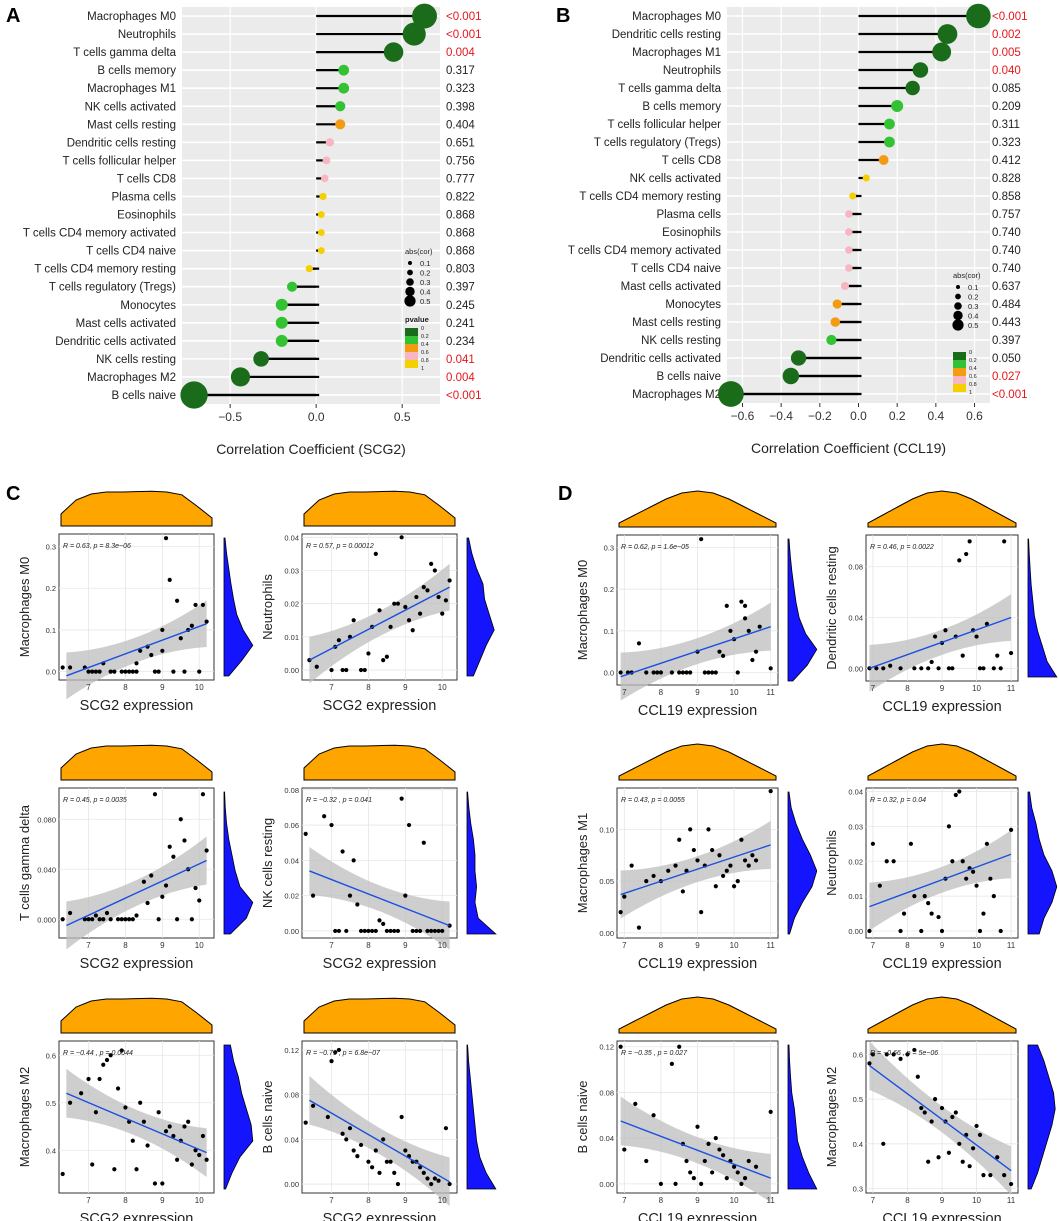 This screenshot has width=1059, height=1221. Describe the element at coordinates (855, 826) in the screenshot. I see `y-tick-label: 0.03` at that location.